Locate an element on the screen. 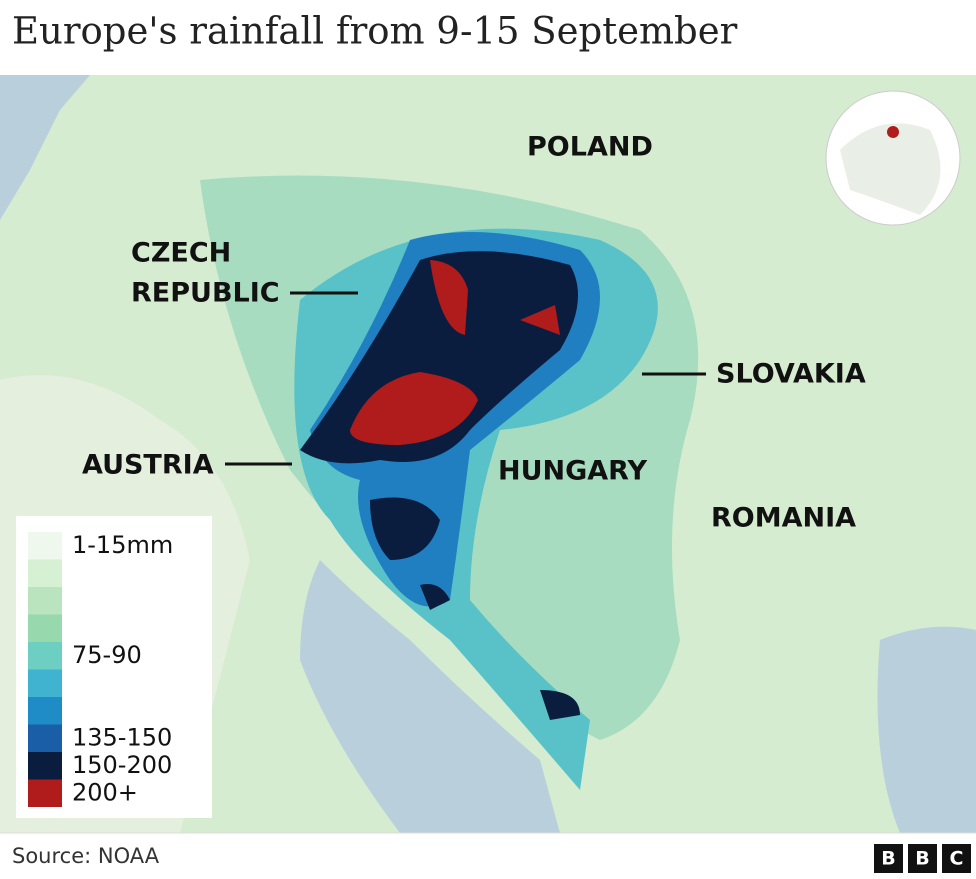 Image resolution: width=976 pixels, height=879 pixels. country-label: ROMANIA is located at coordinates (783, 518).